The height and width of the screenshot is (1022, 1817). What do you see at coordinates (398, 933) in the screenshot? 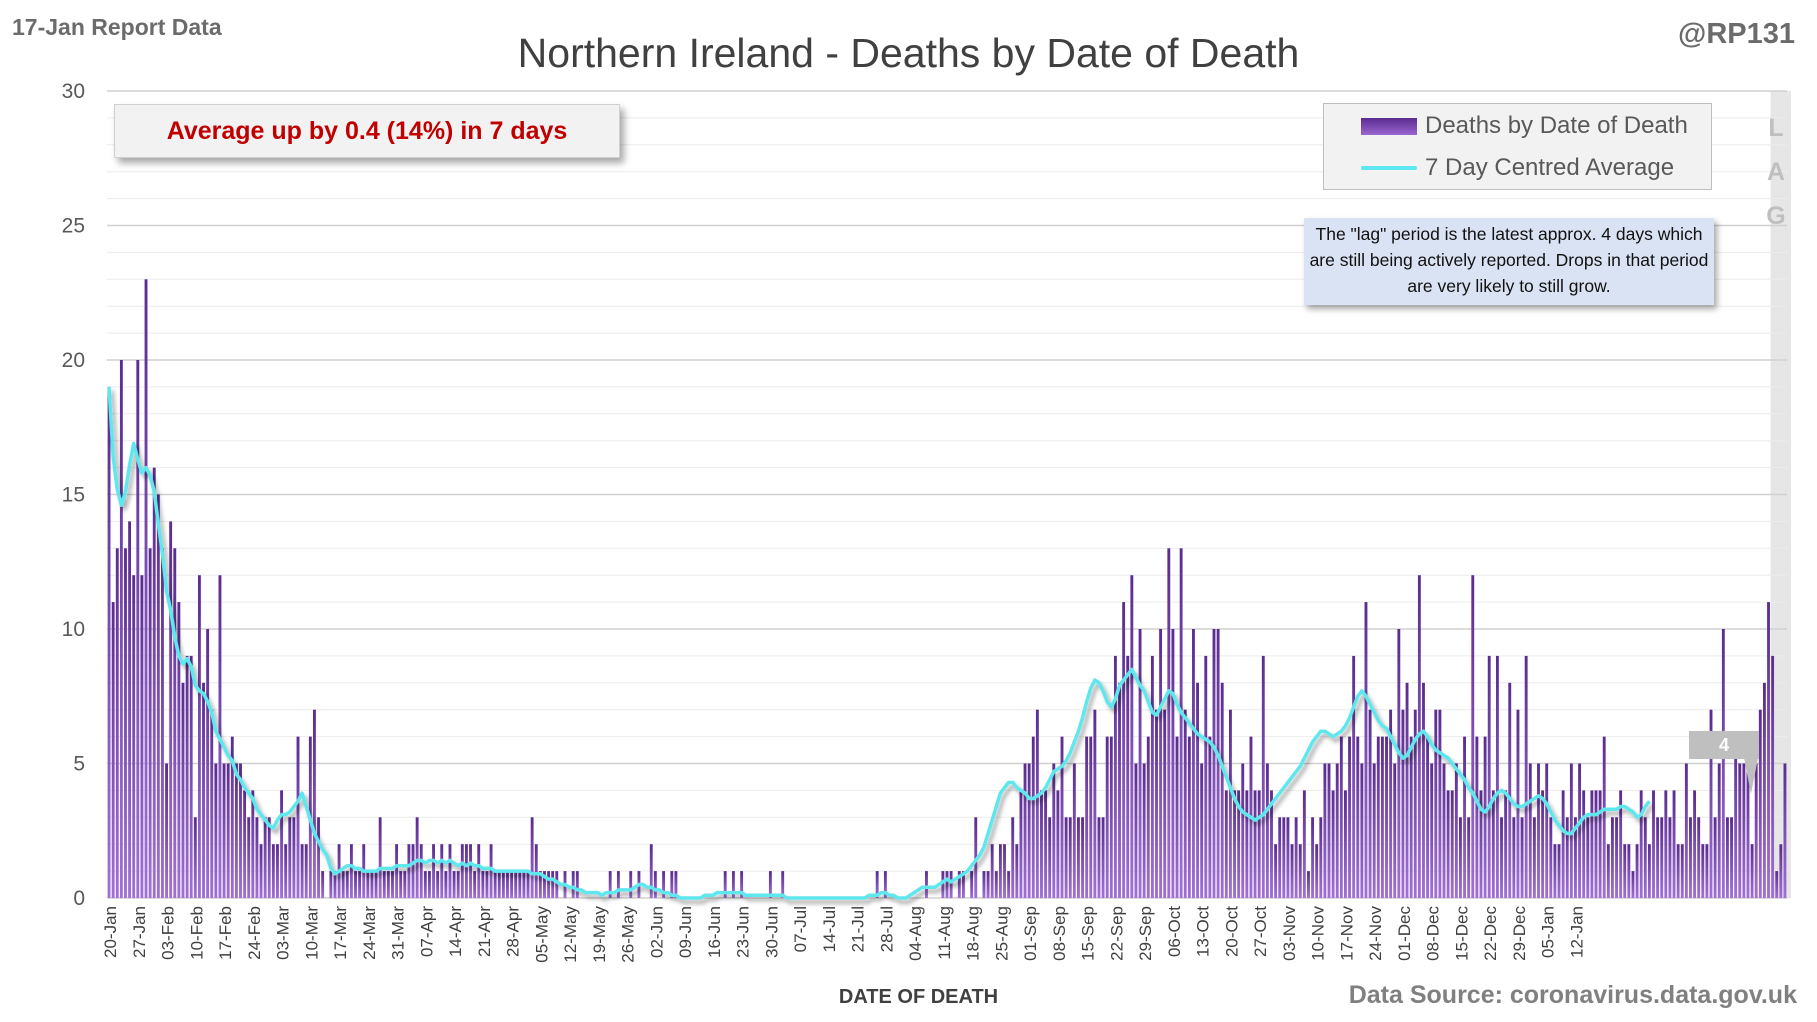
I see `x-tick-label: 31-Mar` at bounding box center [398, 933].